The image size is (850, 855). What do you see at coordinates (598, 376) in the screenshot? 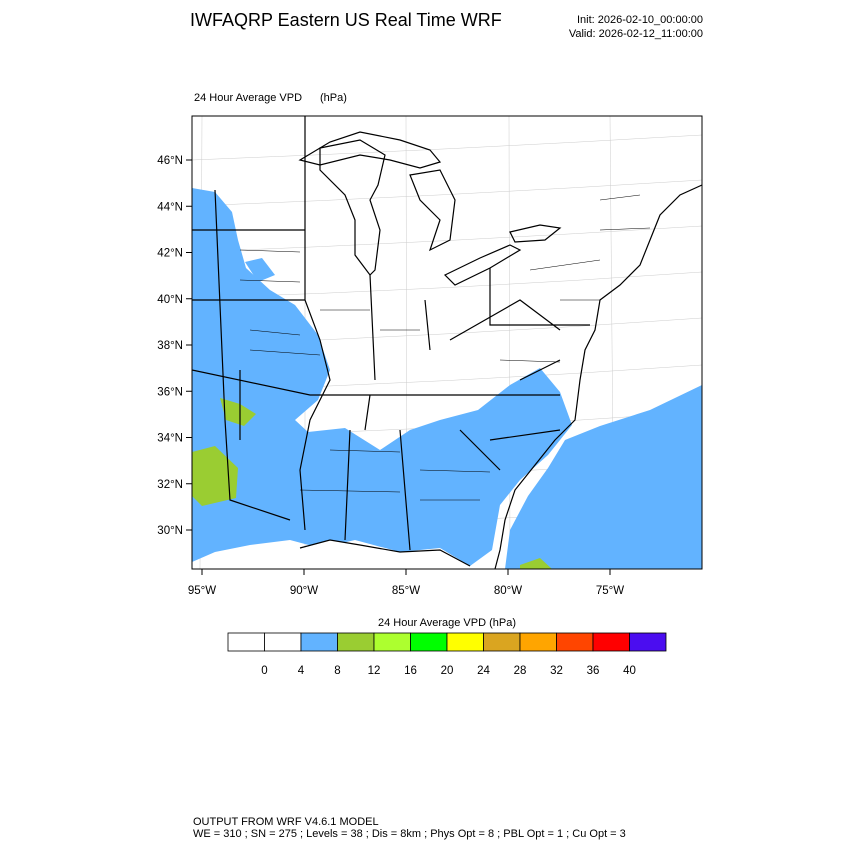
I see `atlantic-coast` at bounding box center [598, 376].